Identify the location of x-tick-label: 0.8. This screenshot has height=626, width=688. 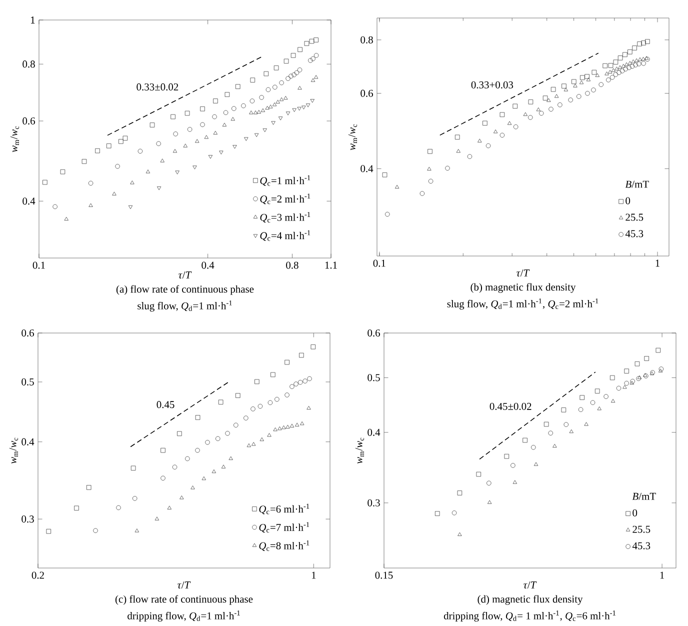
(292, 265).